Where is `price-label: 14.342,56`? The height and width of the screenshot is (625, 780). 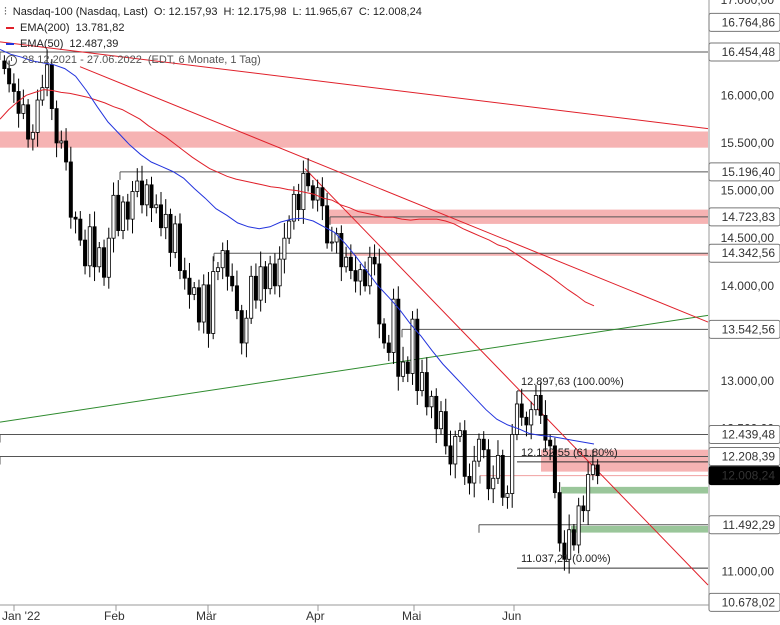 price-label: 14.342,56 is located at coordinates (749, 253).